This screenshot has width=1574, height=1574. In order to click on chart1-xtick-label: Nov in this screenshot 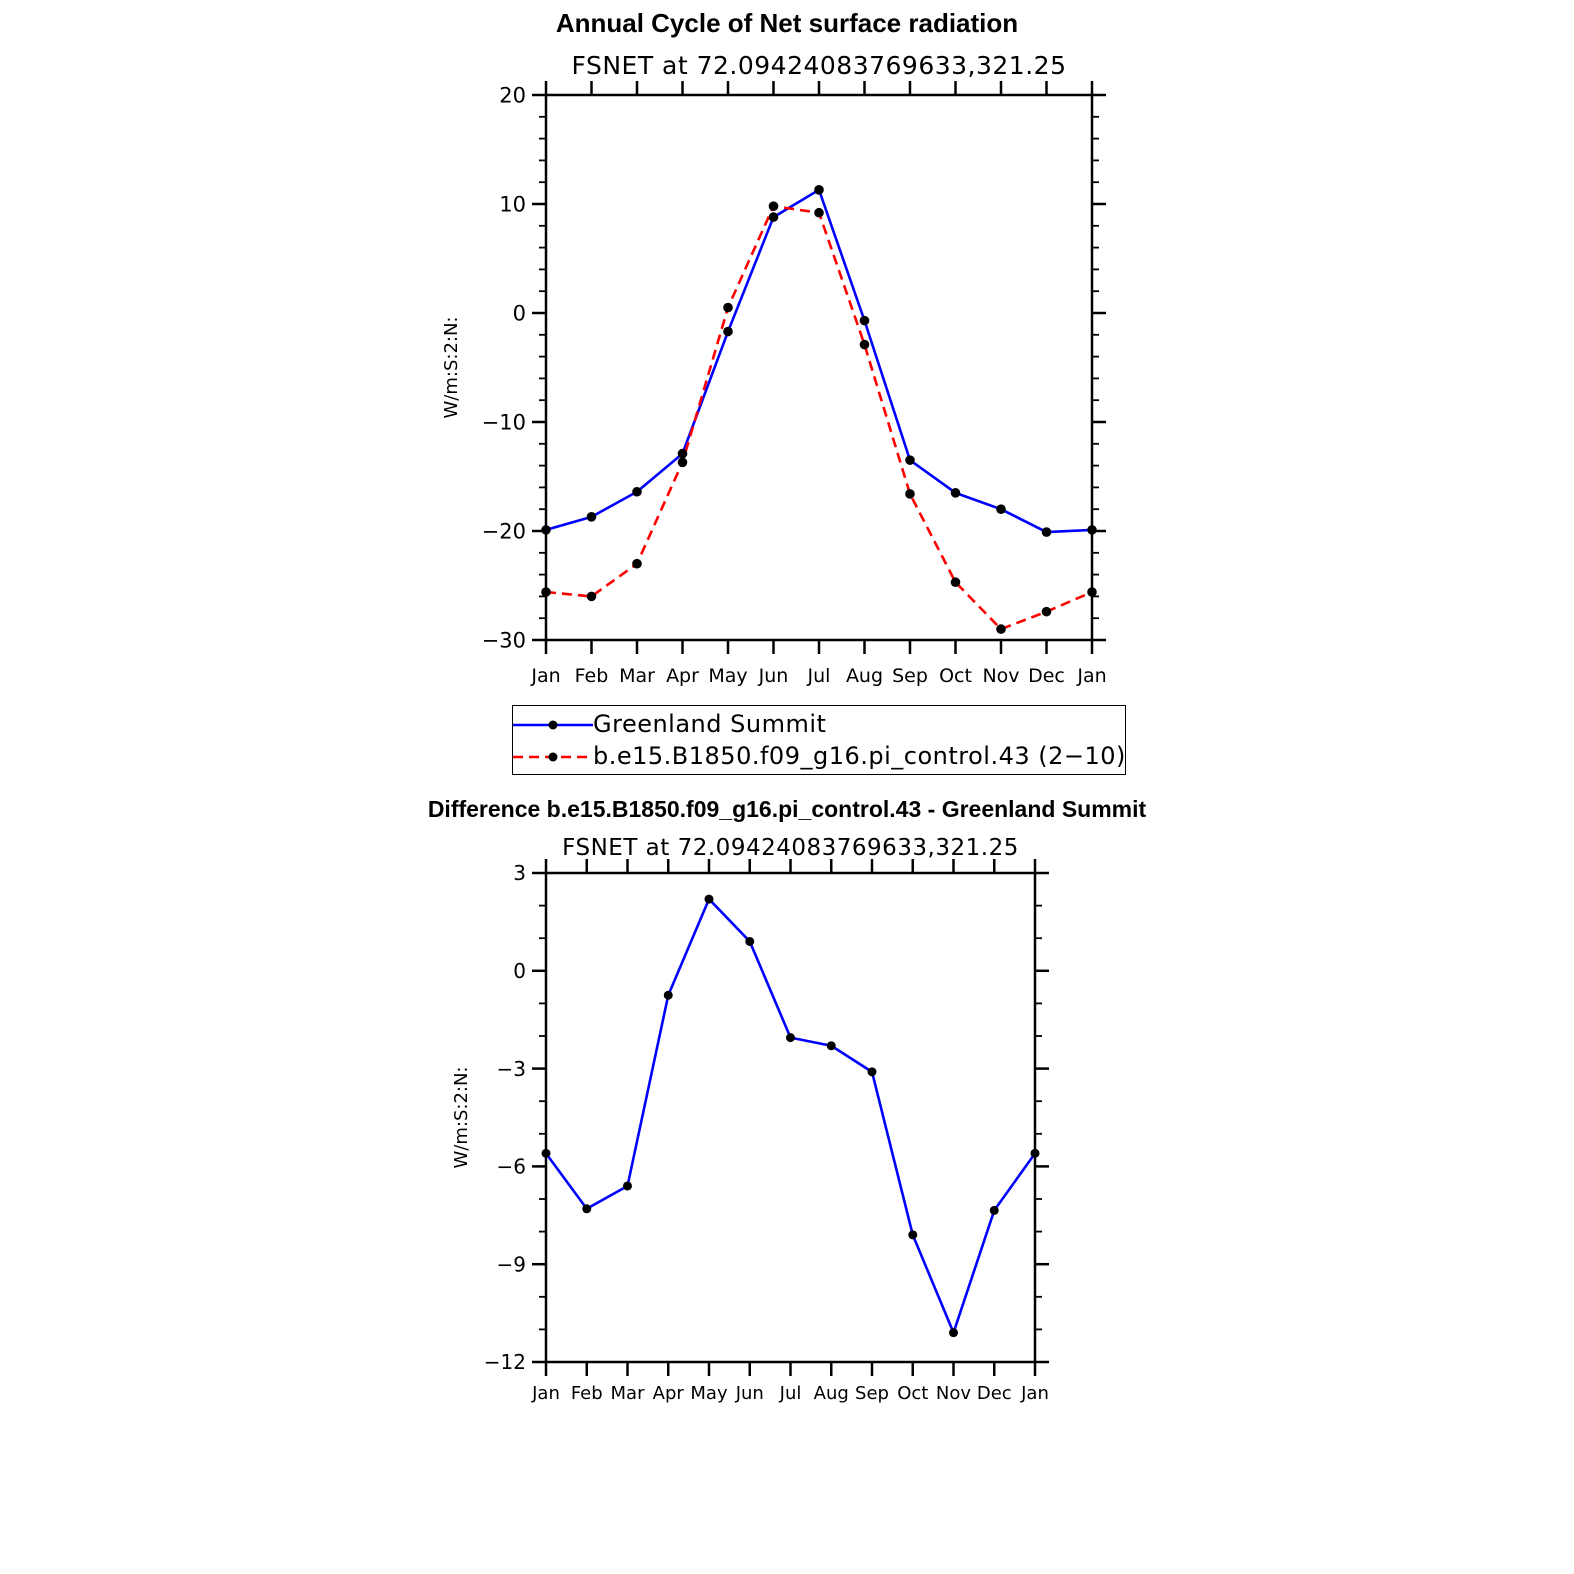, I will do `click(1000, 676)`.